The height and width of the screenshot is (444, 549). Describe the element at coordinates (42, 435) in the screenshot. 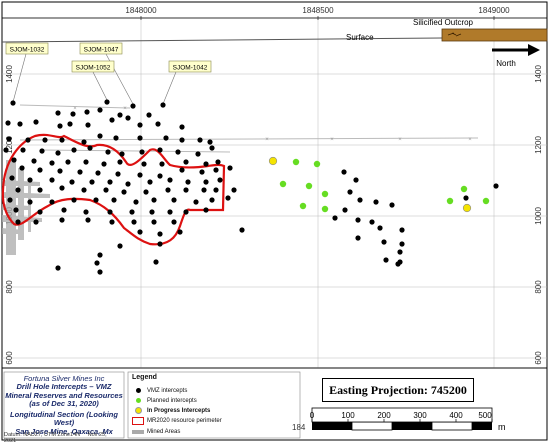

I see `datum-text: Datum: NAD27, UTM Zone14N` at that location.